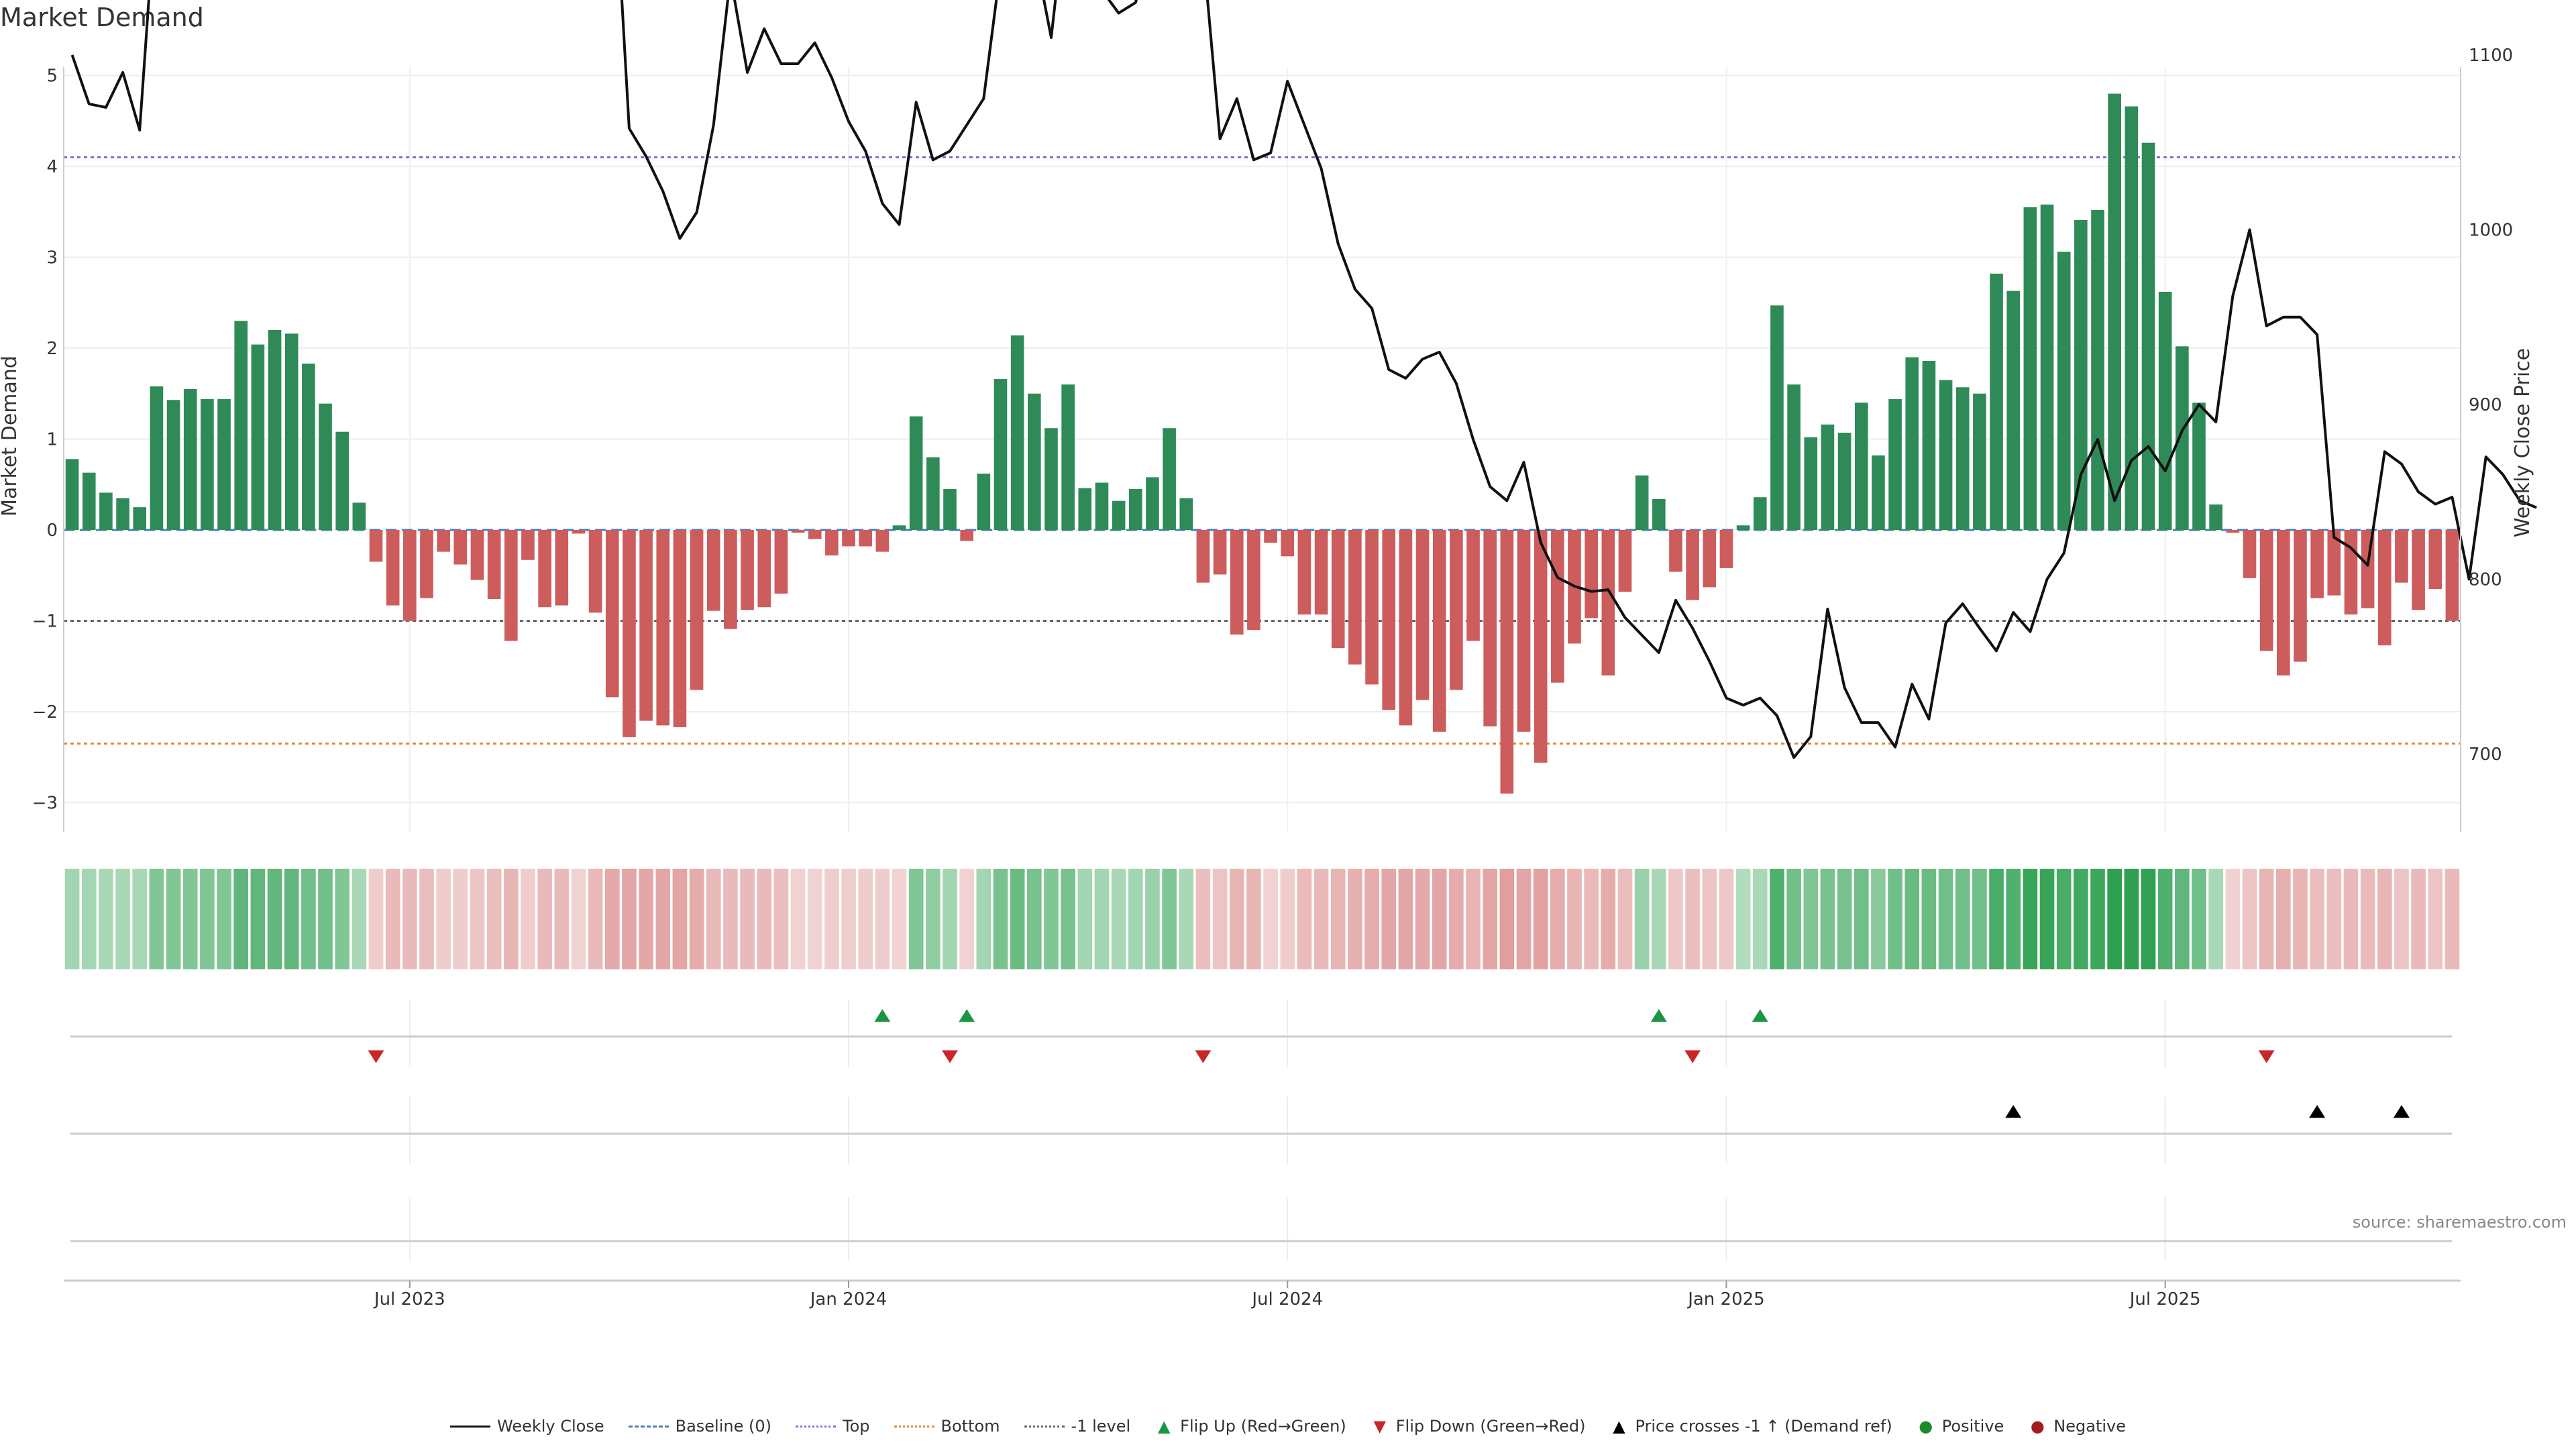 The width and height of the screenshot is (2576, 1449). Describe the element at coordinates (2037, 1426) in the screenshot. I see `circle-icon: ●` at that location.